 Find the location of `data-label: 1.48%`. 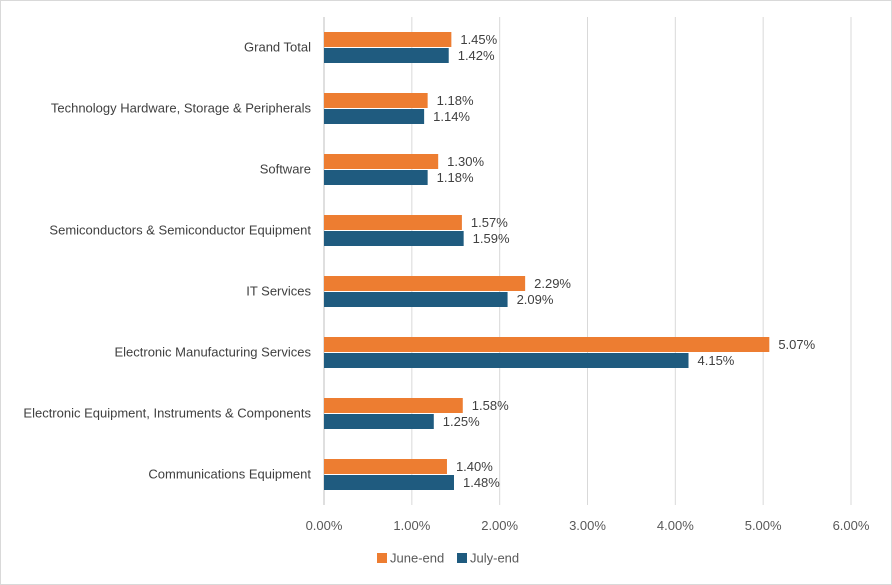

data-label: 1.48% is located at coordinates (481, 482).